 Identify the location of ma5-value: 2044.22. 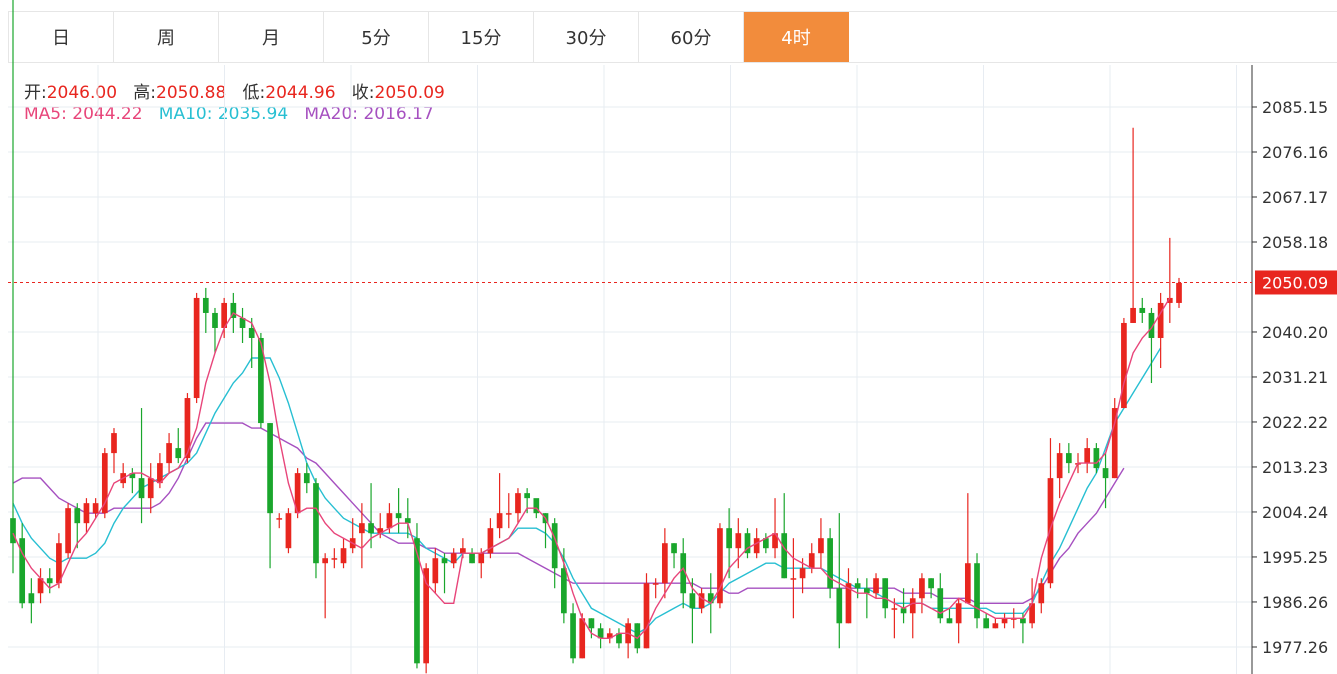
(107, 114).